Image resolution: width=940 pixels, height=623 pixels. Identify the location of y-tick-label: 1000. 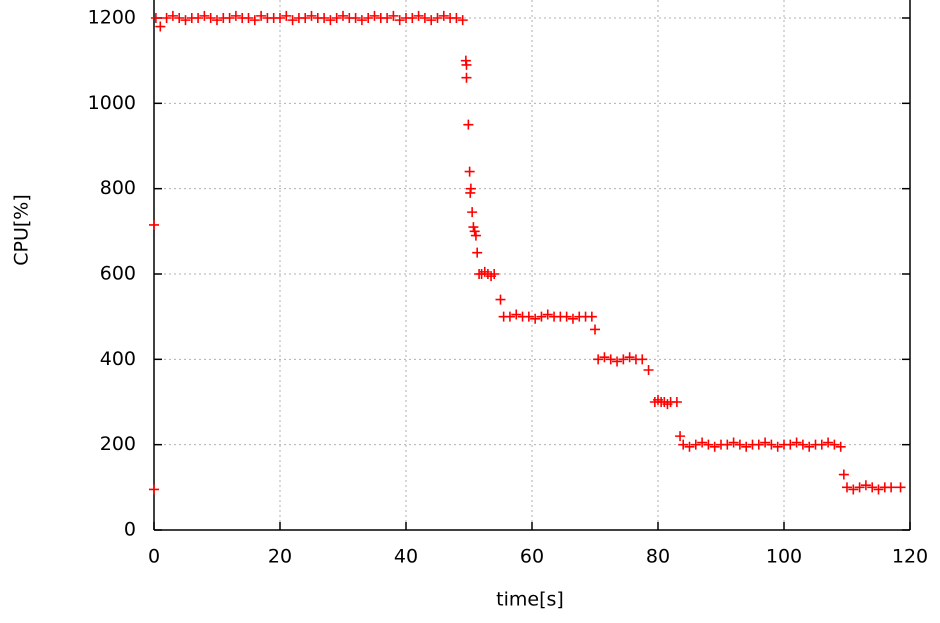
(112, 103).